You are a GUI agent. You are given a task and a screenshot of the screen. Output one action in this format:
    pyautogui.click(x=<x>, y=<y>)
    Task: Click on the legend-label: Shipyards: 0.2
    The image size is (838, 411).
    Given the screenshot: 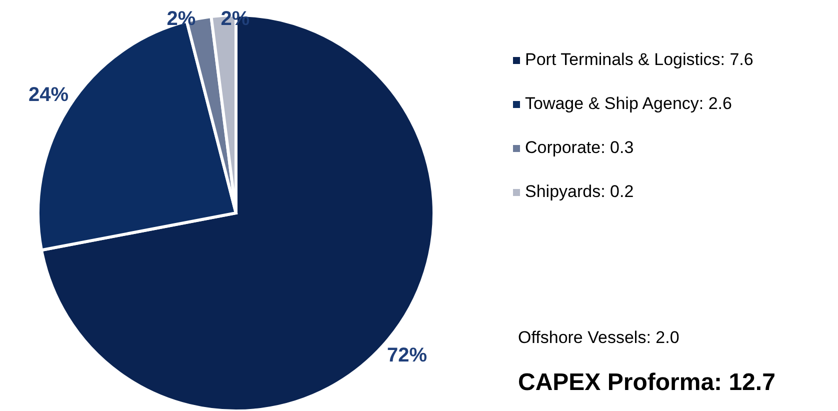 What is the action you would take?
    pyautogui.click(x=579, y=191)
    